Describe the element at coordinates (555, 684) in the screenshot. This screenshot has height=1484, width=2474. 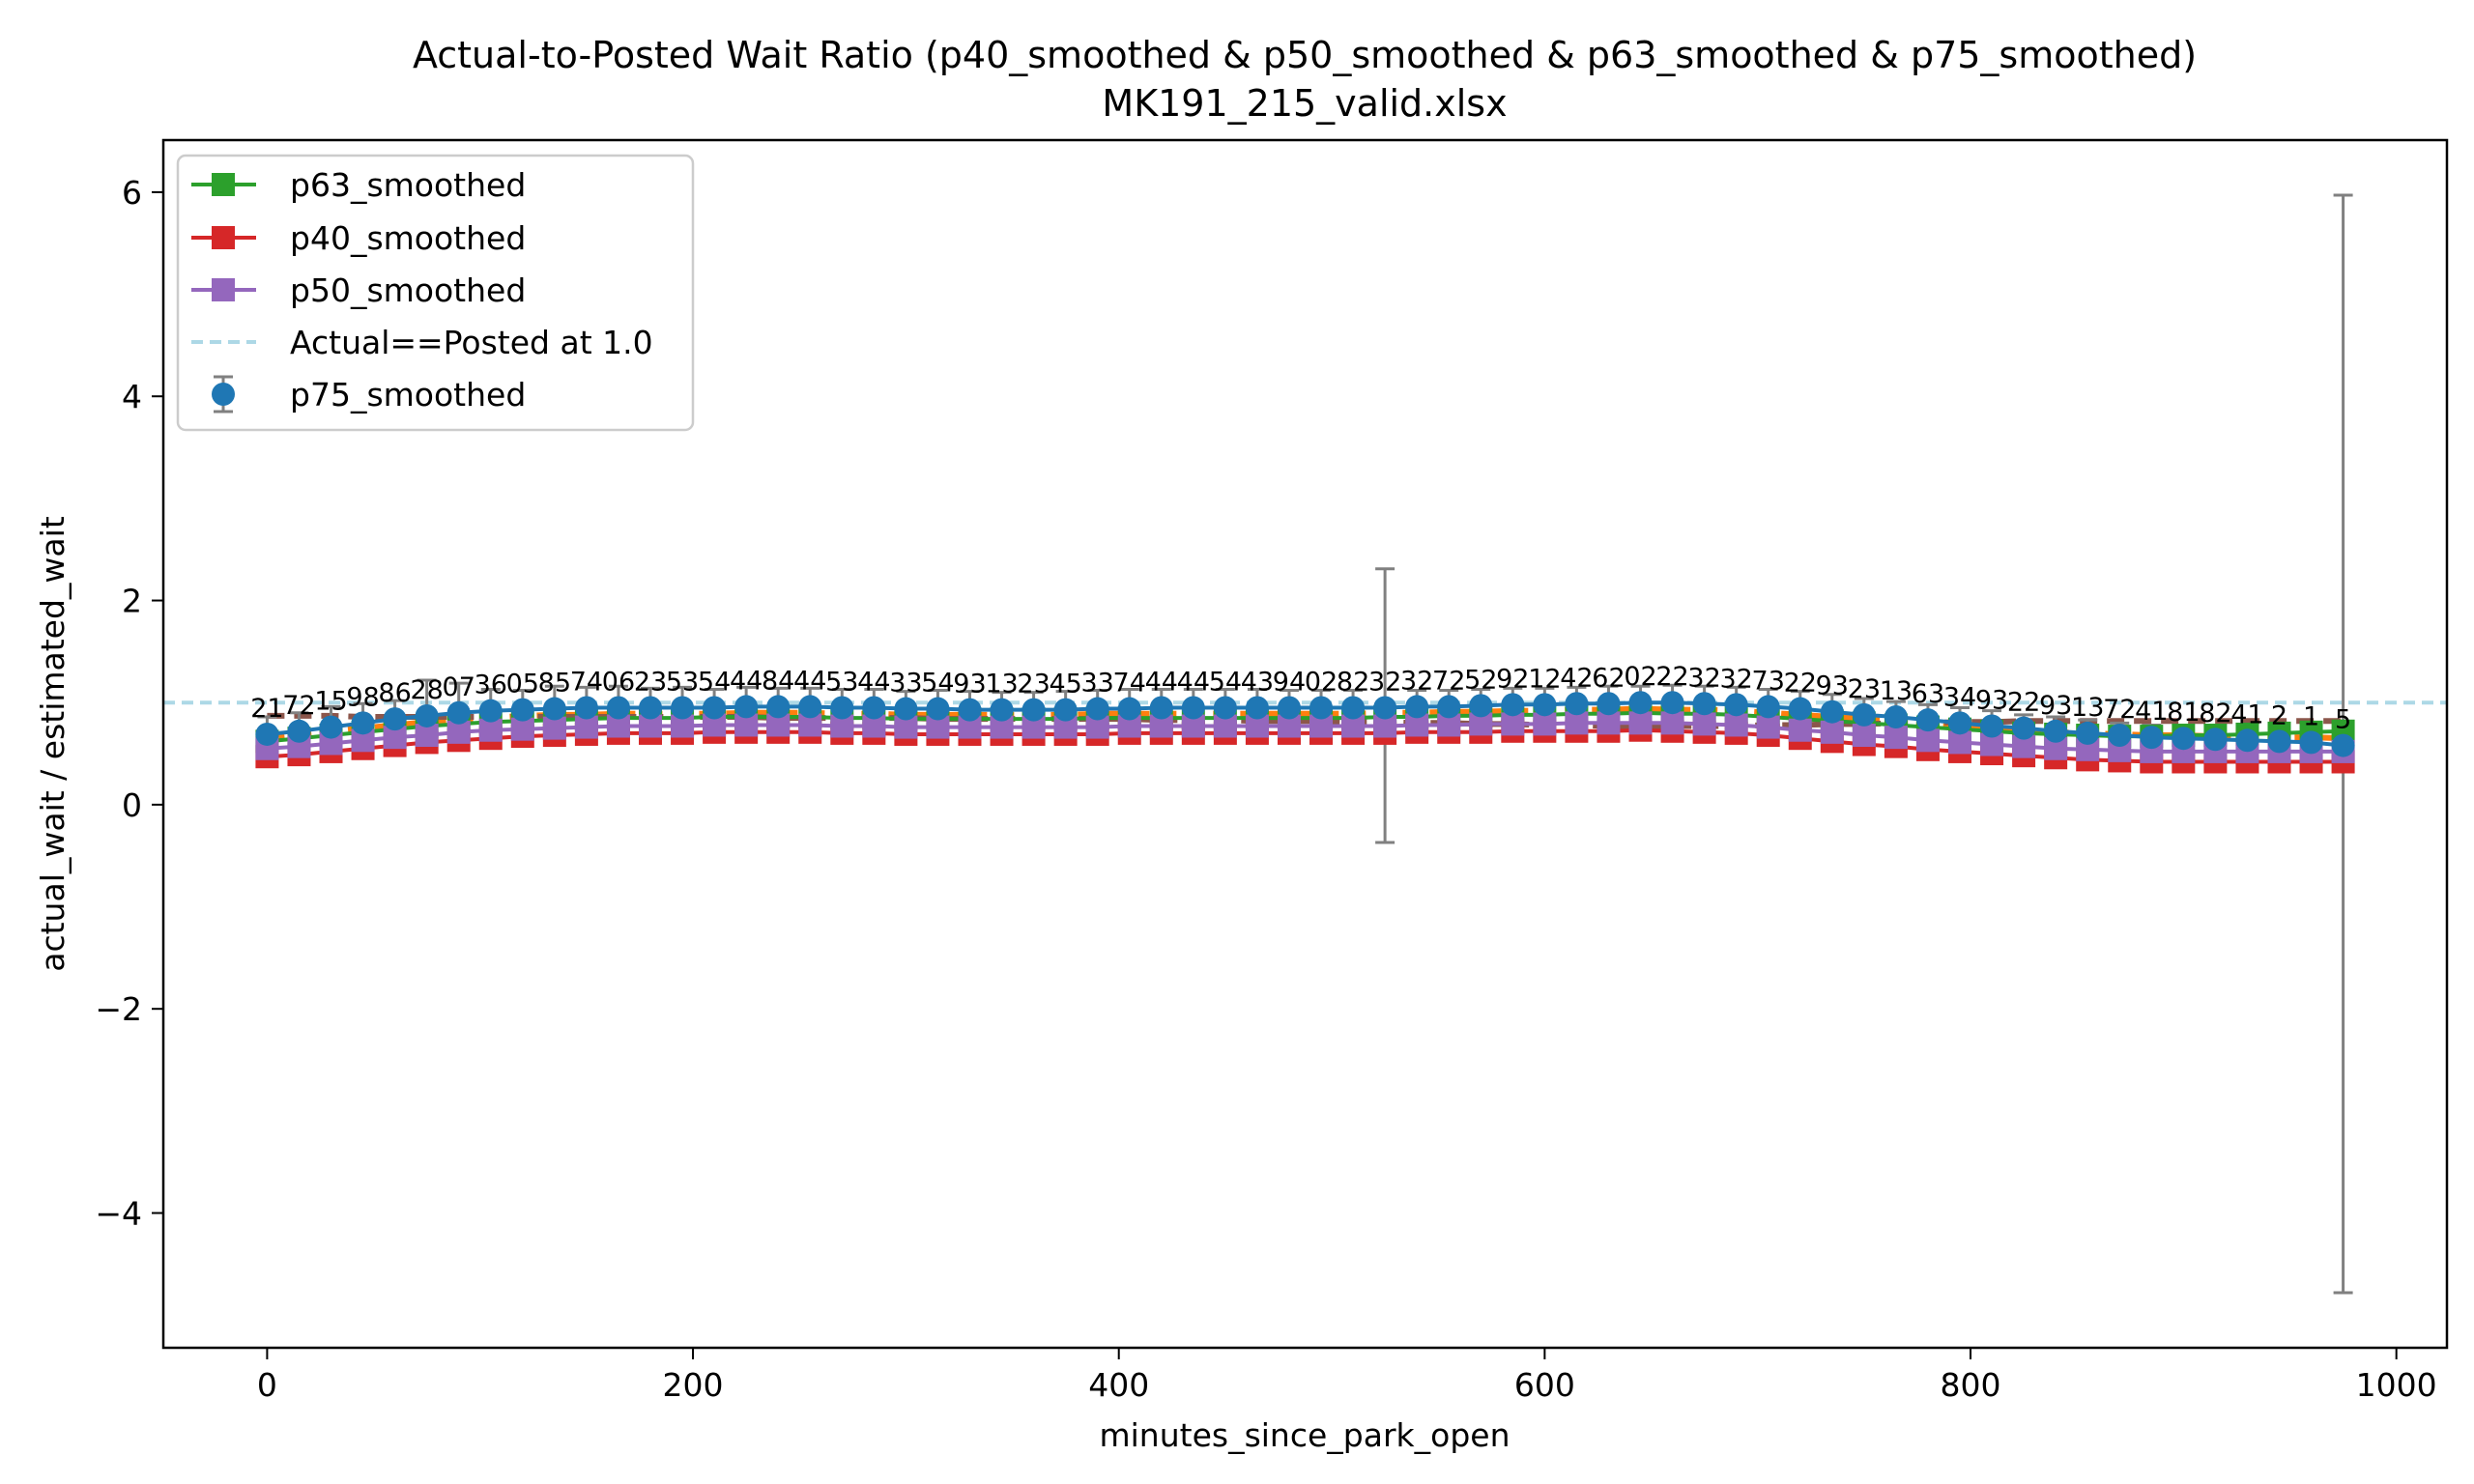
I see `data-label: 85` at that location.